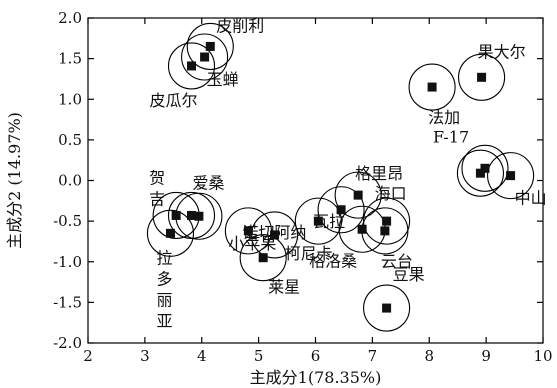 The height and width of the screenshot is (388, 557). What do you see at coordinates (67, 221) in the screenshot?
I see `y-tick-label: -0.5` at bounding box center [67, 221].